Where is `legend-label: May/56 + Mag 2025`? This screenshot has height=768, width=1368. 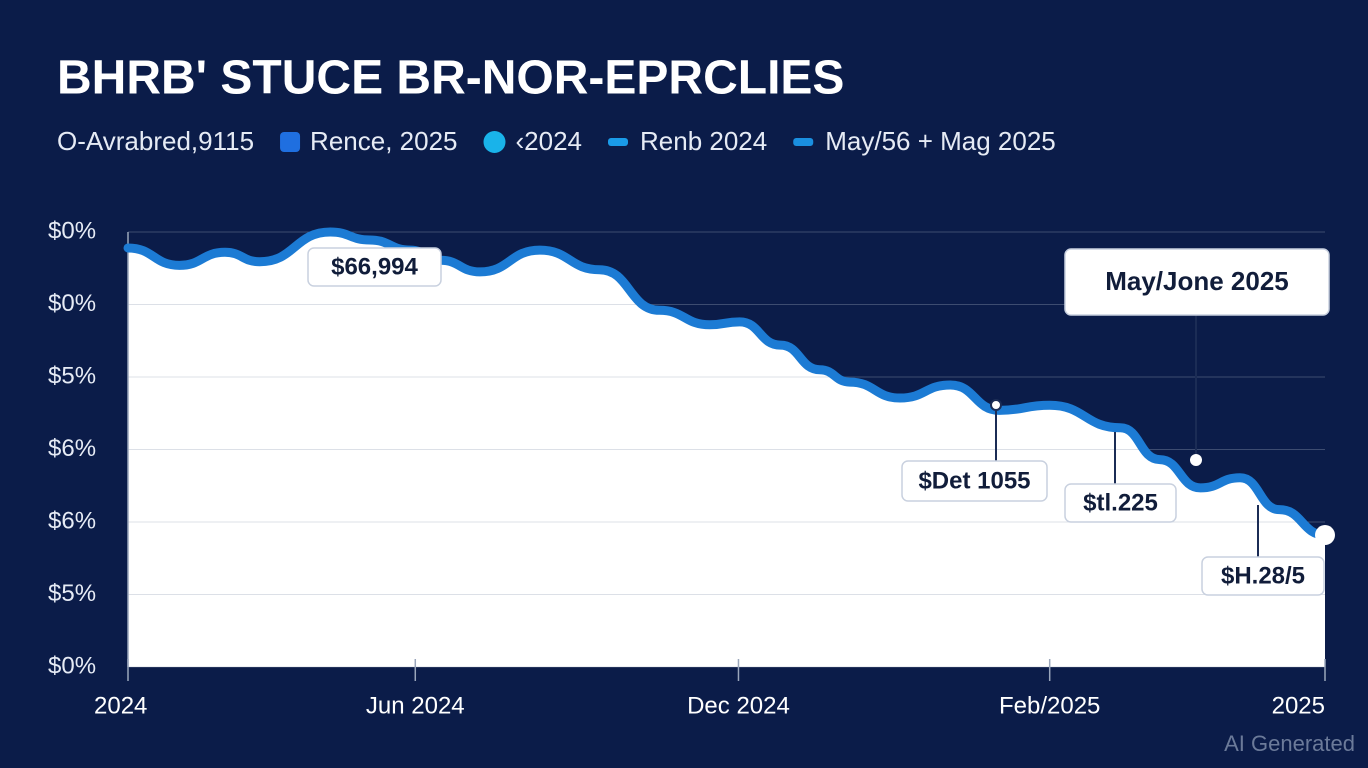
legend-label: May/56 + Mag 2025 is located at coordinates (940, 141).